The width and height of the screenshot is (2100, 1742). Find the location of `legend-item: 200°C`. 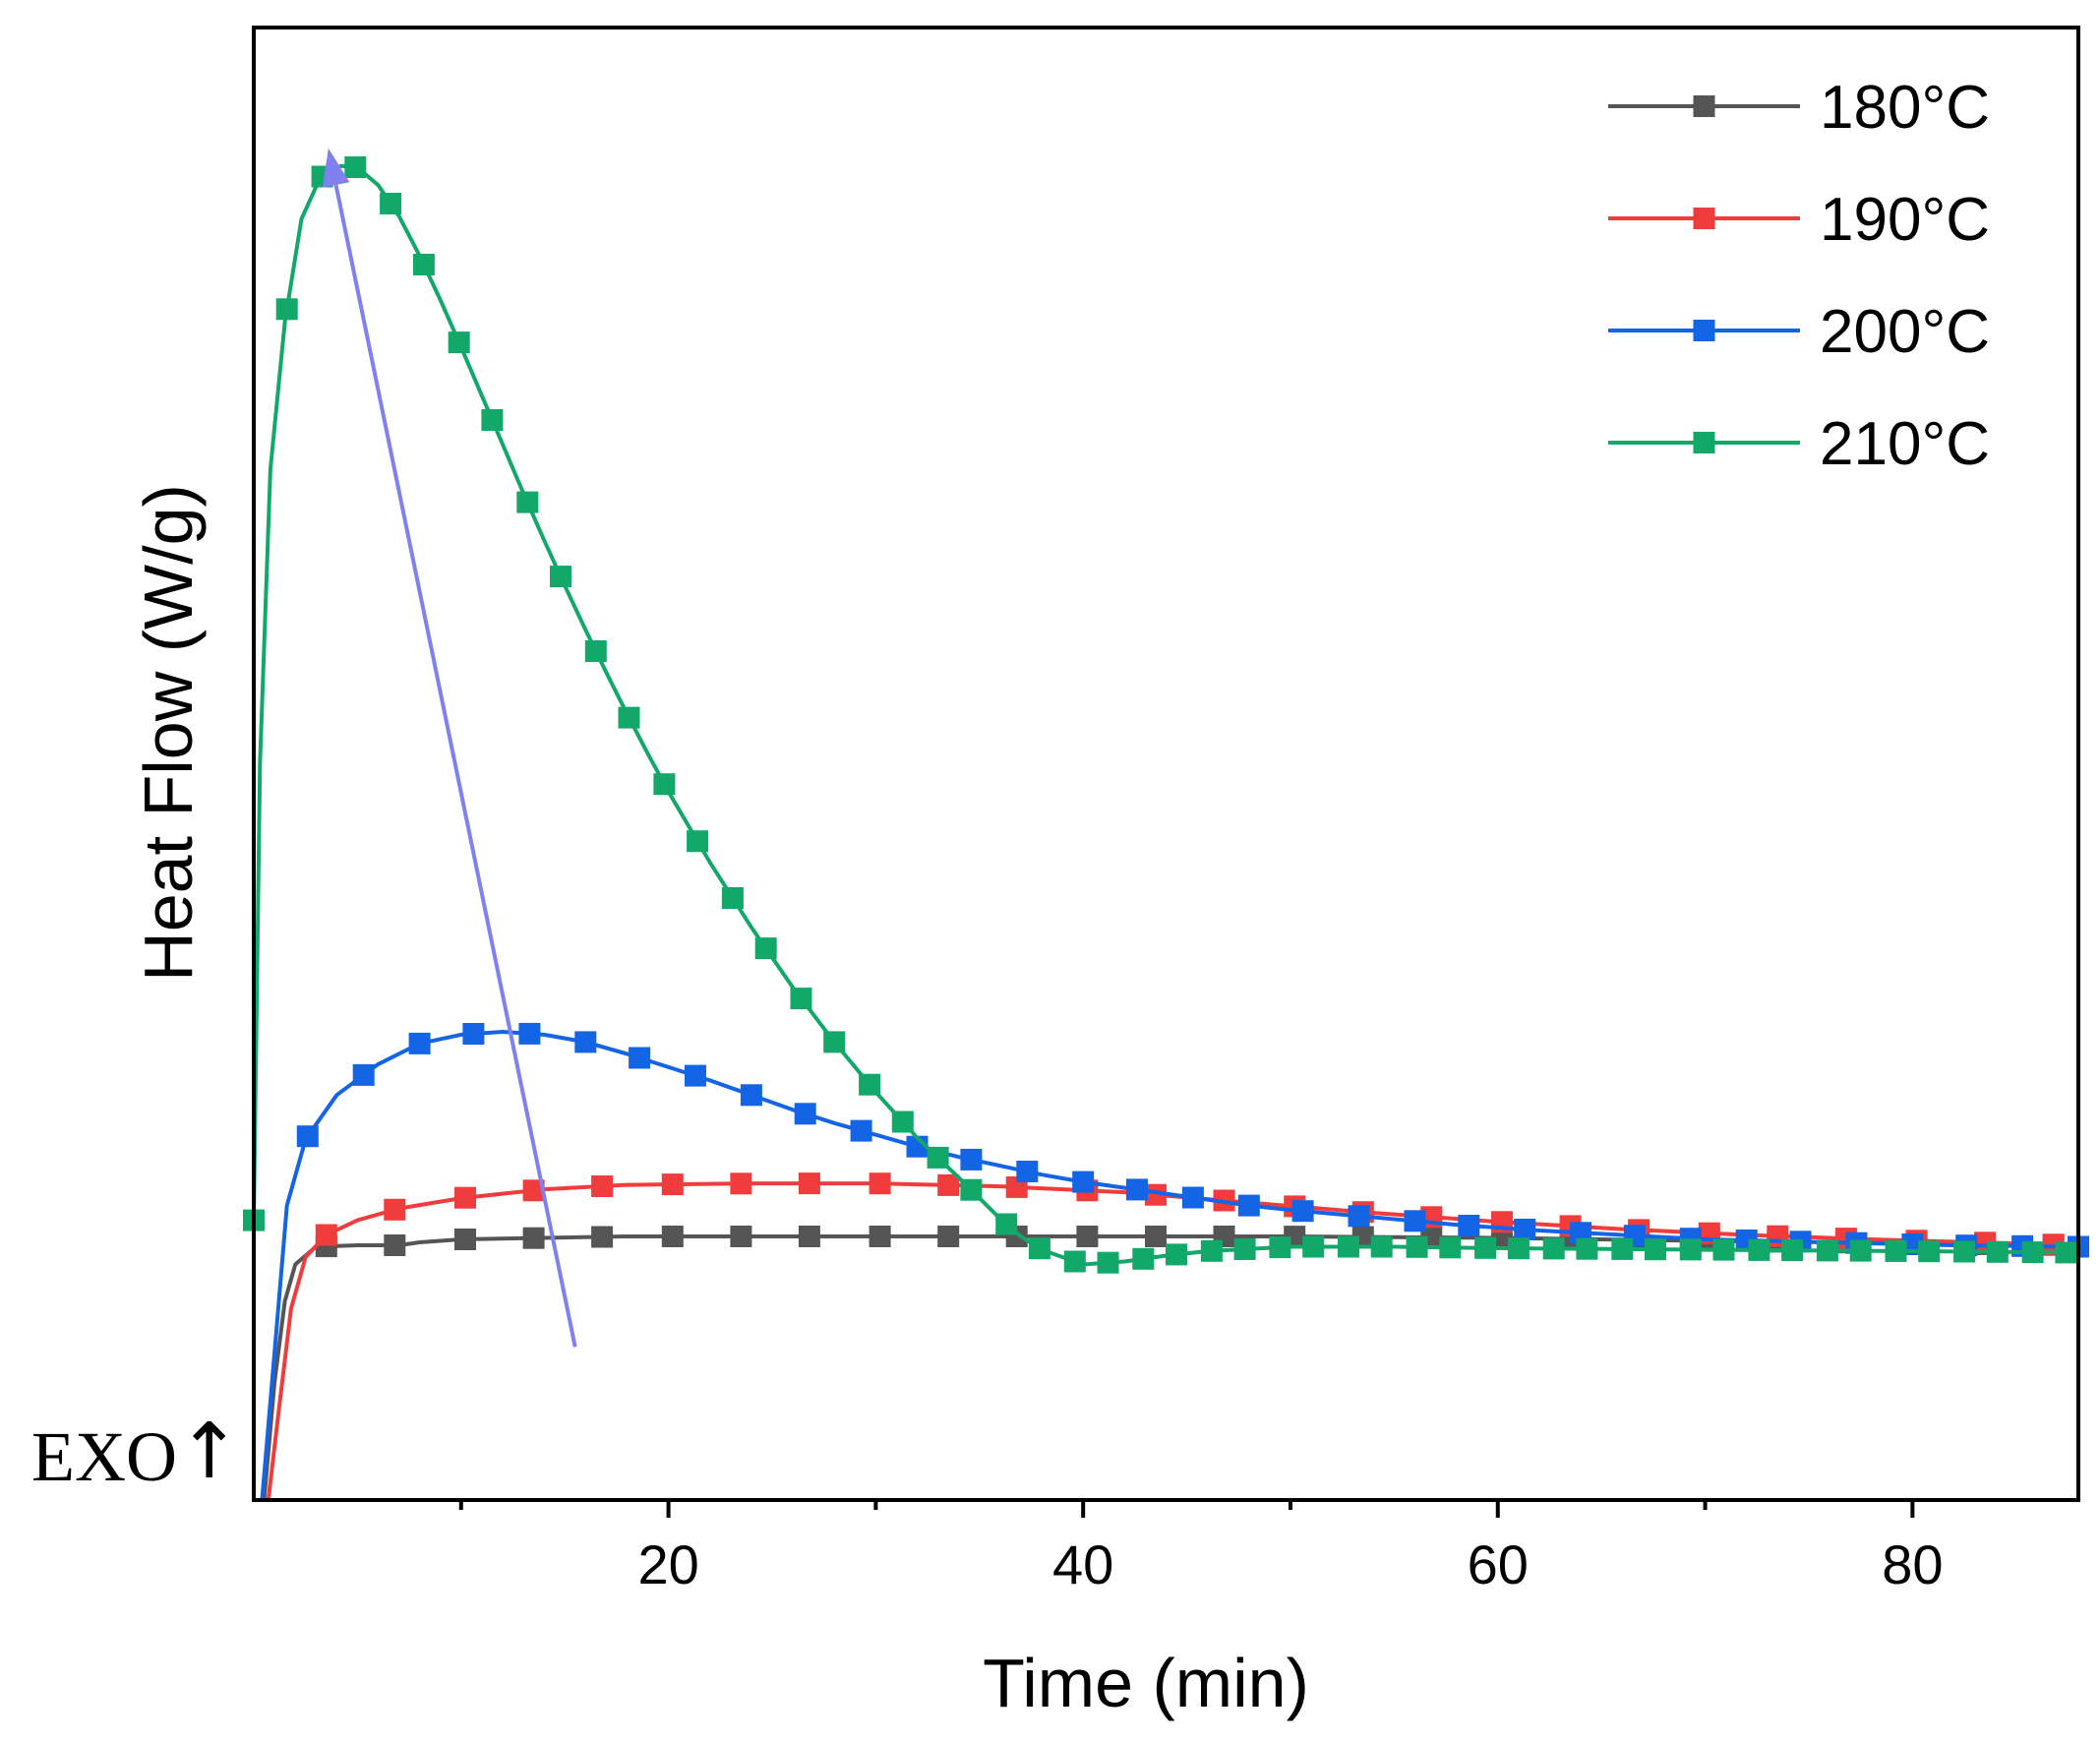

legend-item: 200°C is located at coordinates (1799, 332).